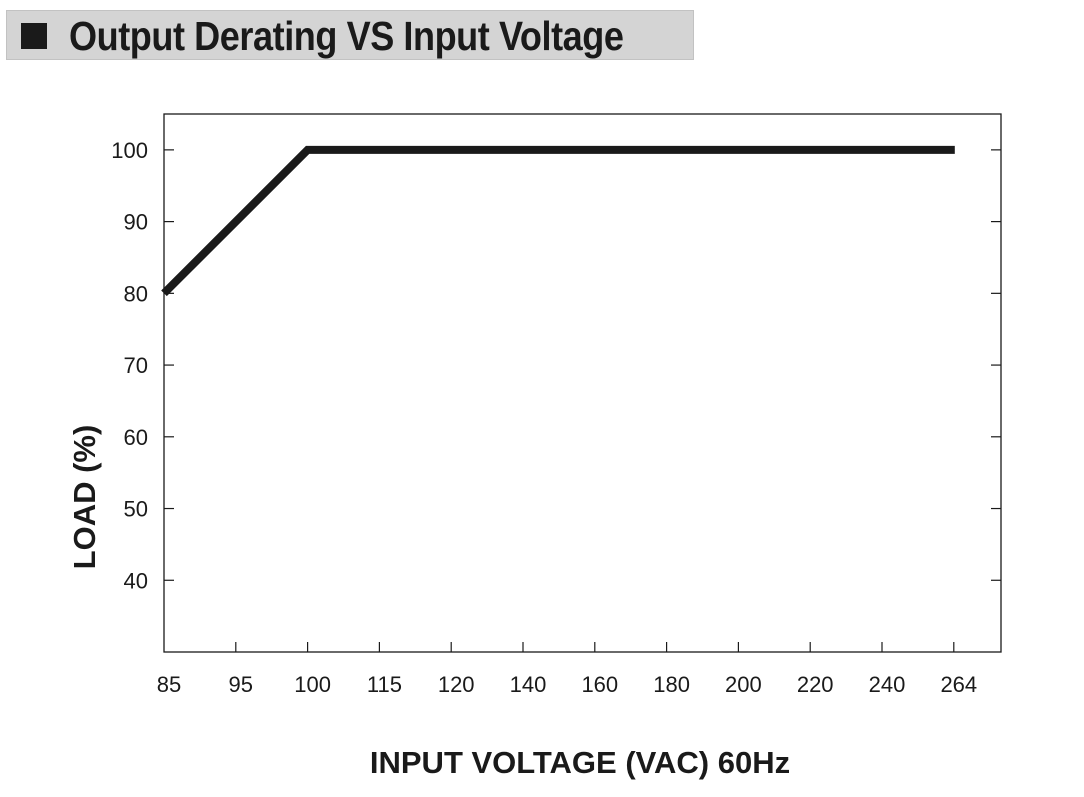 This screenshot has height=797, width=1084. I want to click on chart-title-bar: Output Derating VS Input Voltage, so click(350, 35).